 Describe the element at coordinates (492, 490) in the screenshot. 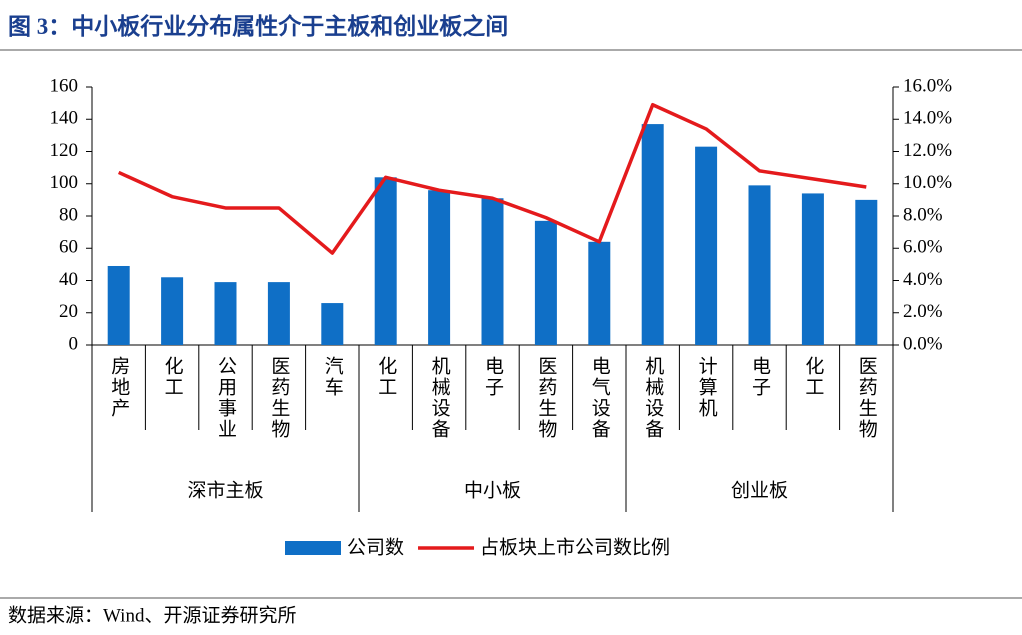

I see `group-label: 中小板` at that location.